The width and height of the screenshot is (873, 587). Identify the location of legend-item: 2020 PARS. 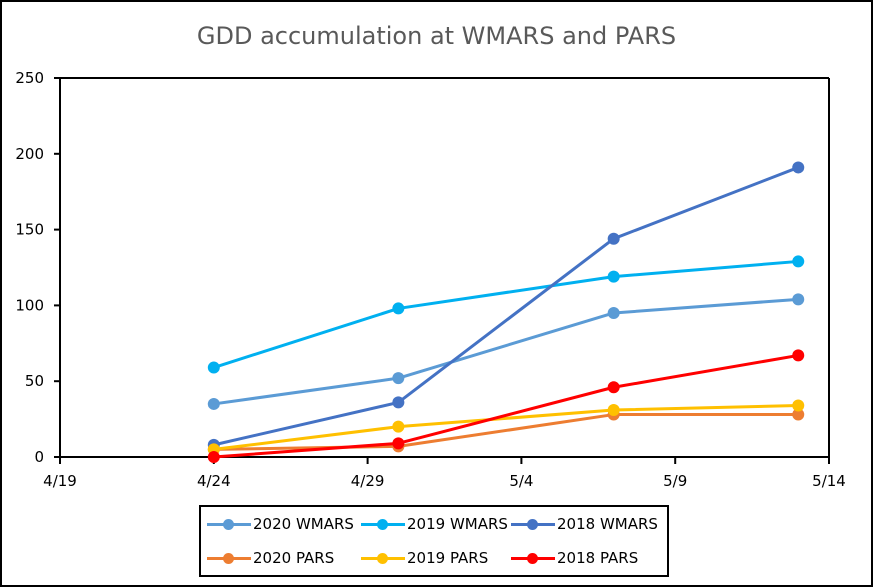
(270, 558).